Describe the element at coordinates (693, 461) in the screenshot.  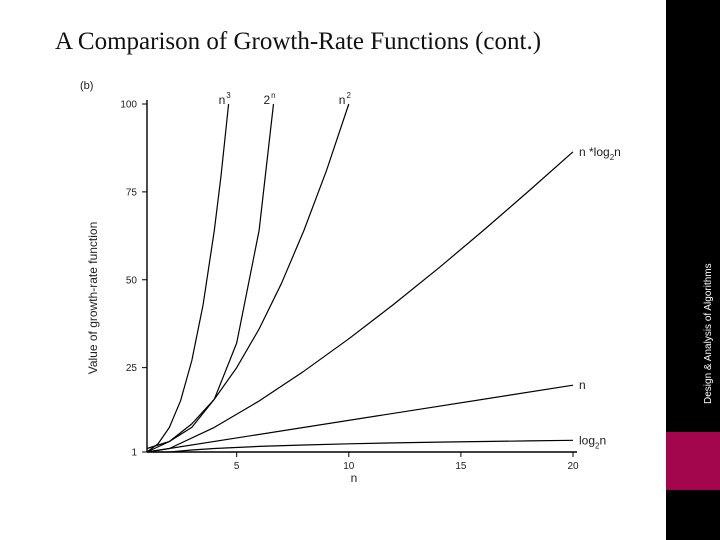
I see `sidebar-accent-block` at that location.